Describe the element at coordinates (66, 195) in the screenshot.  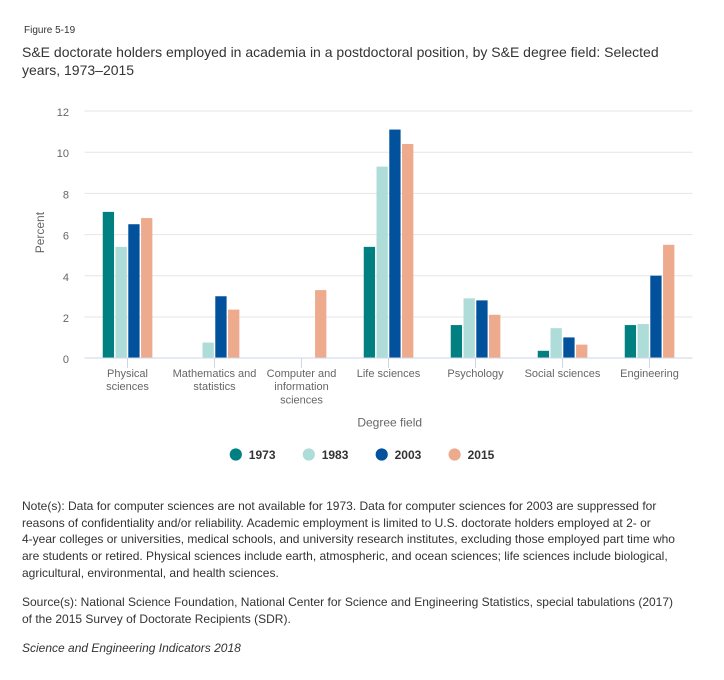
I see `svg-text: 8` at that location.